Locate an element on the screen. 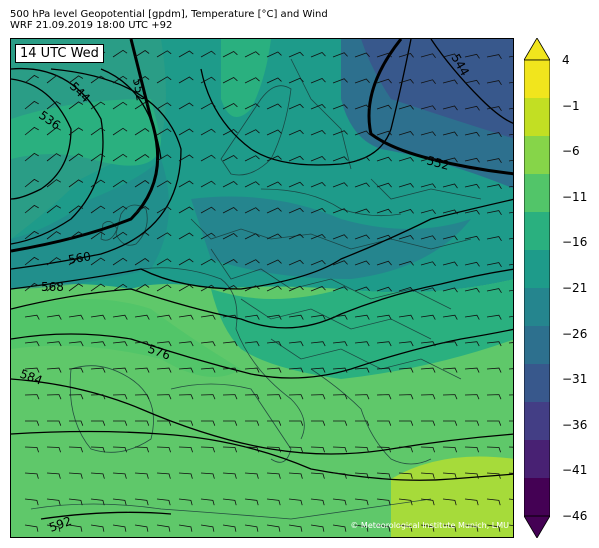 The image size is (599, 548). colorbar-tick-label: −21 is located at coordinates (575, 288).